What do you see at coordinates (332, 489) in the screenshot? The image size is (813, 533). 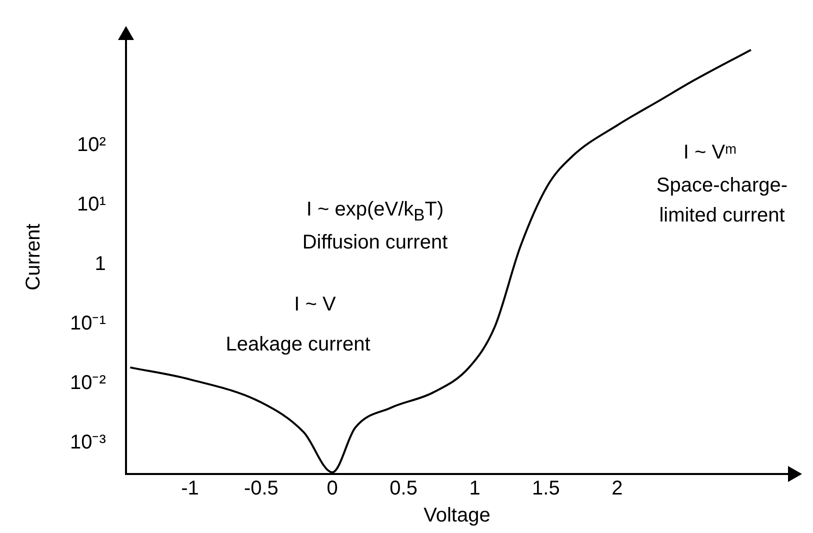 I see `x-tick-label: 0` at bounding box center [332, 489].